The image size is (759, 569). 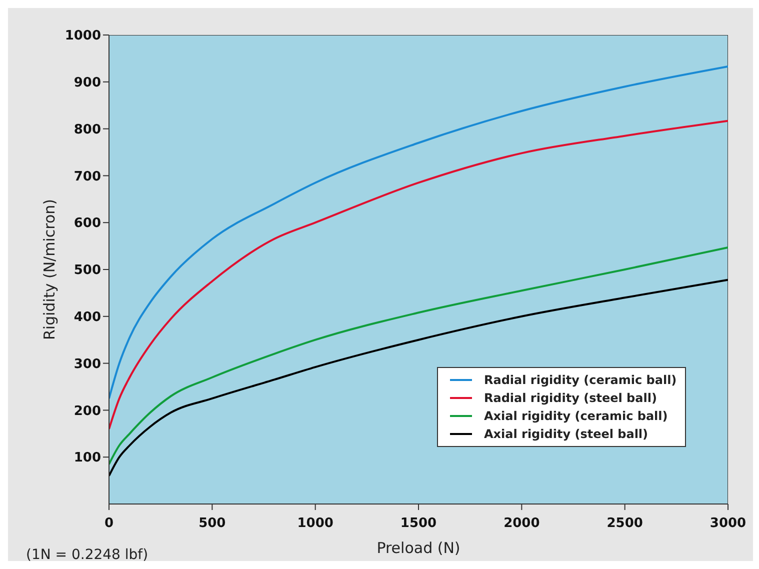 What do you see at coordinates (87, 364) in the screenshot?
I see `y-tick-label: 300` at bounding box center [87, 364].